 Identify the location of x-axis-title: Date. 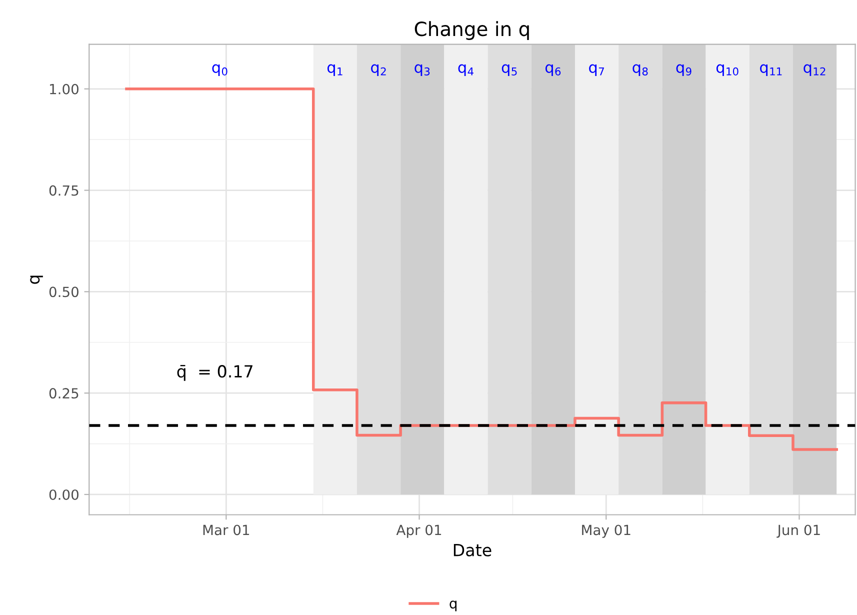
(473, 550).